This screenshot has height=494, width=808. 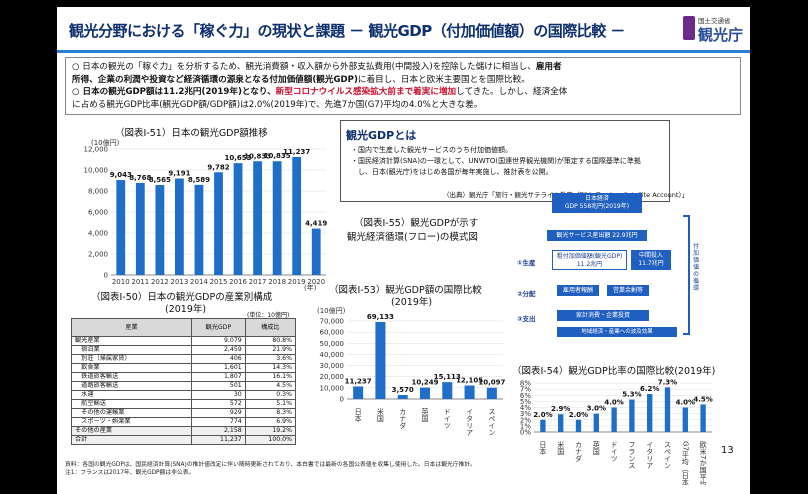 I want to click on fig50-title1: （図表Ⅰ-50）日本の観光GDPの産業別構成, so click(x=182, y=297).